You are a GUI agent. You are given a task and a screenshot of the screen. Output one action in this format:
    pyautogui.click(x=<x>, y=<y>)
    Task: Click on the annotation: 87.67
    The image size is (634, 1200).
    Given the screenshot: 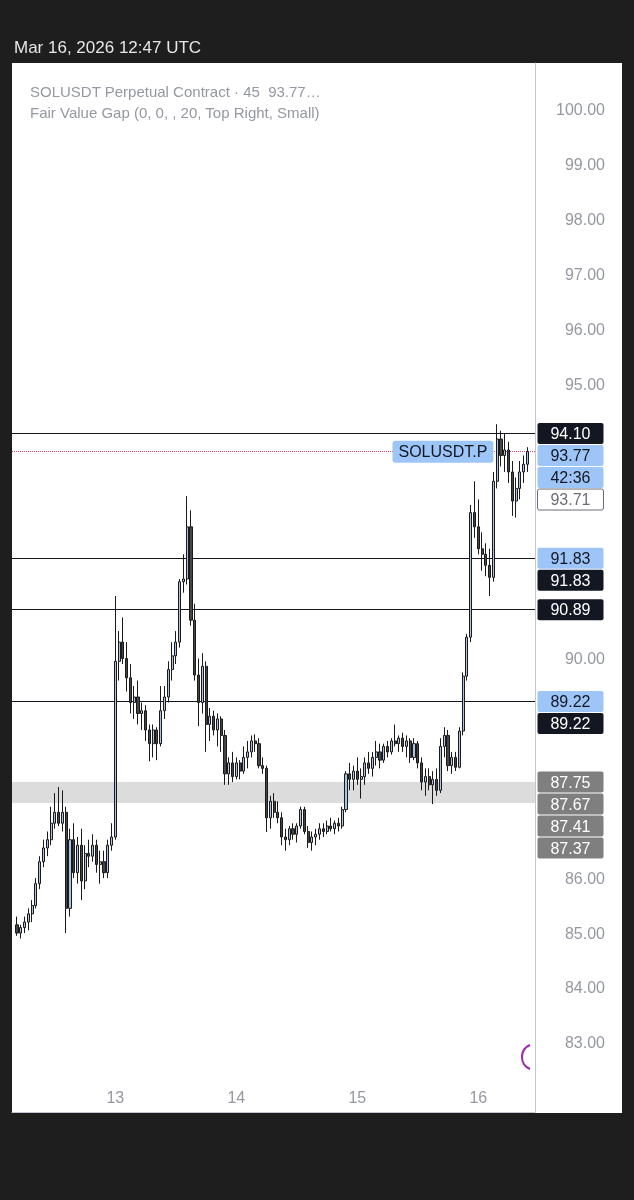 What is the action you would take?
    pyautogui.click(x=570, y=804)
    